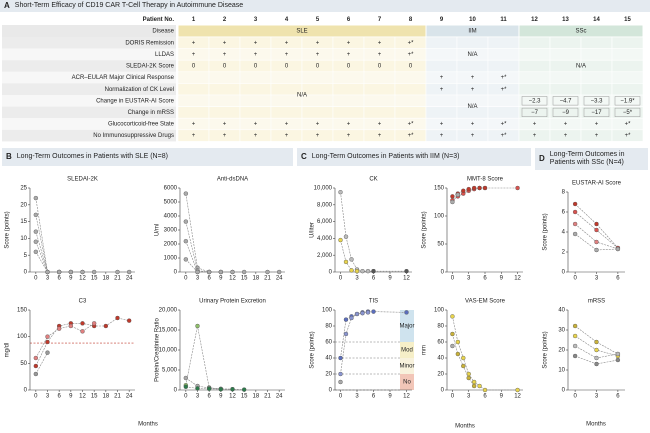 The image size is (650, 433). What do you see at coordinates (198, 279) in the screenshot?
I see `x-tick-label: 3` at bounding box center [198, 279].